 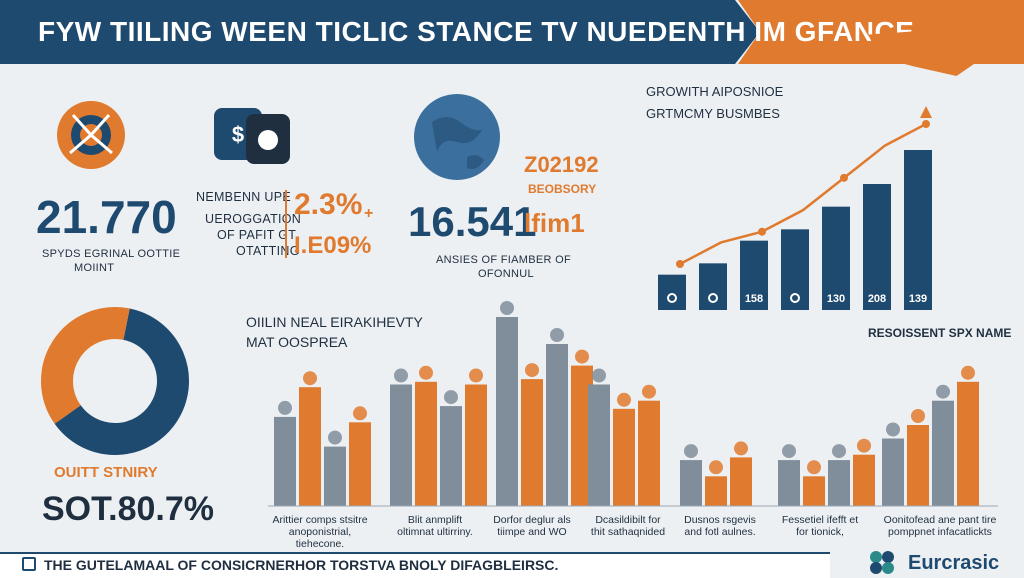 What do you see at coordinates (503, 260) in the screenshot?
I see `stat-caption-3a: ANSIES OF FIAMBER OF` at bounding box center [503, 260].